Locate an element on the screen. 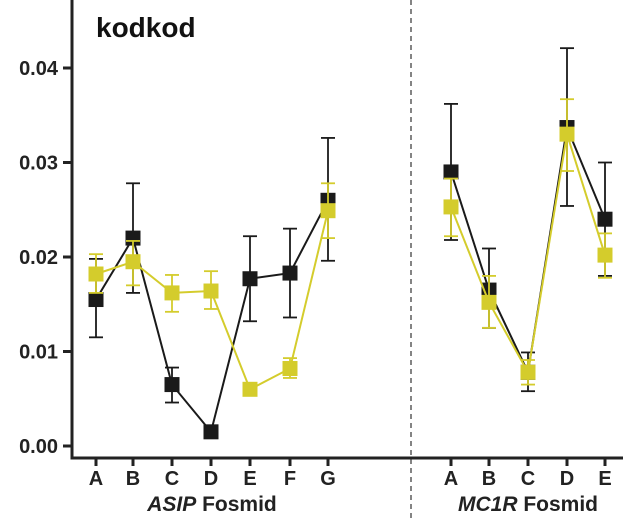 This screenshot has width=623, height=519. panel-gene-name: MC1R is located at coordinates (488, 504).